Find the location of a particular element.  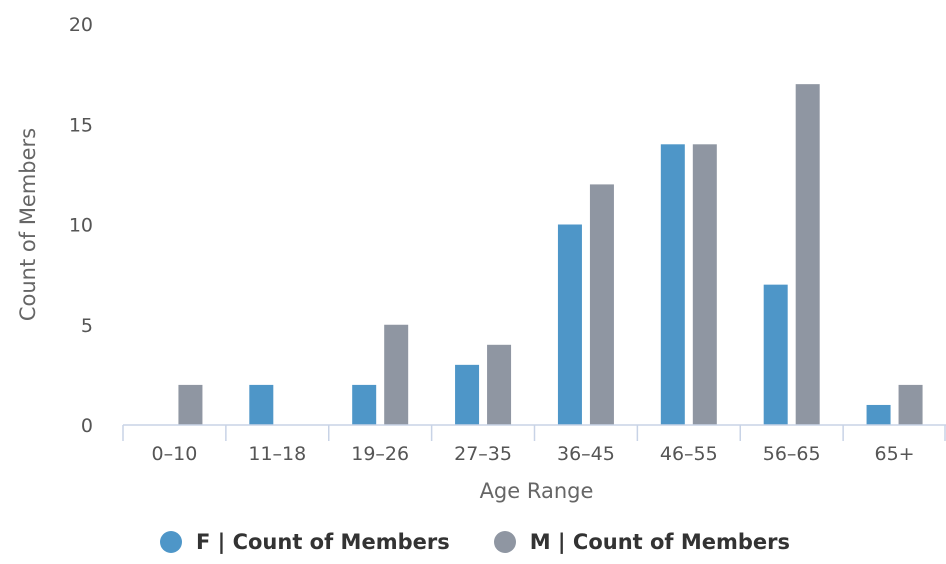

legend-item-m: M | Count of Members is located at coordinates (642, 542).